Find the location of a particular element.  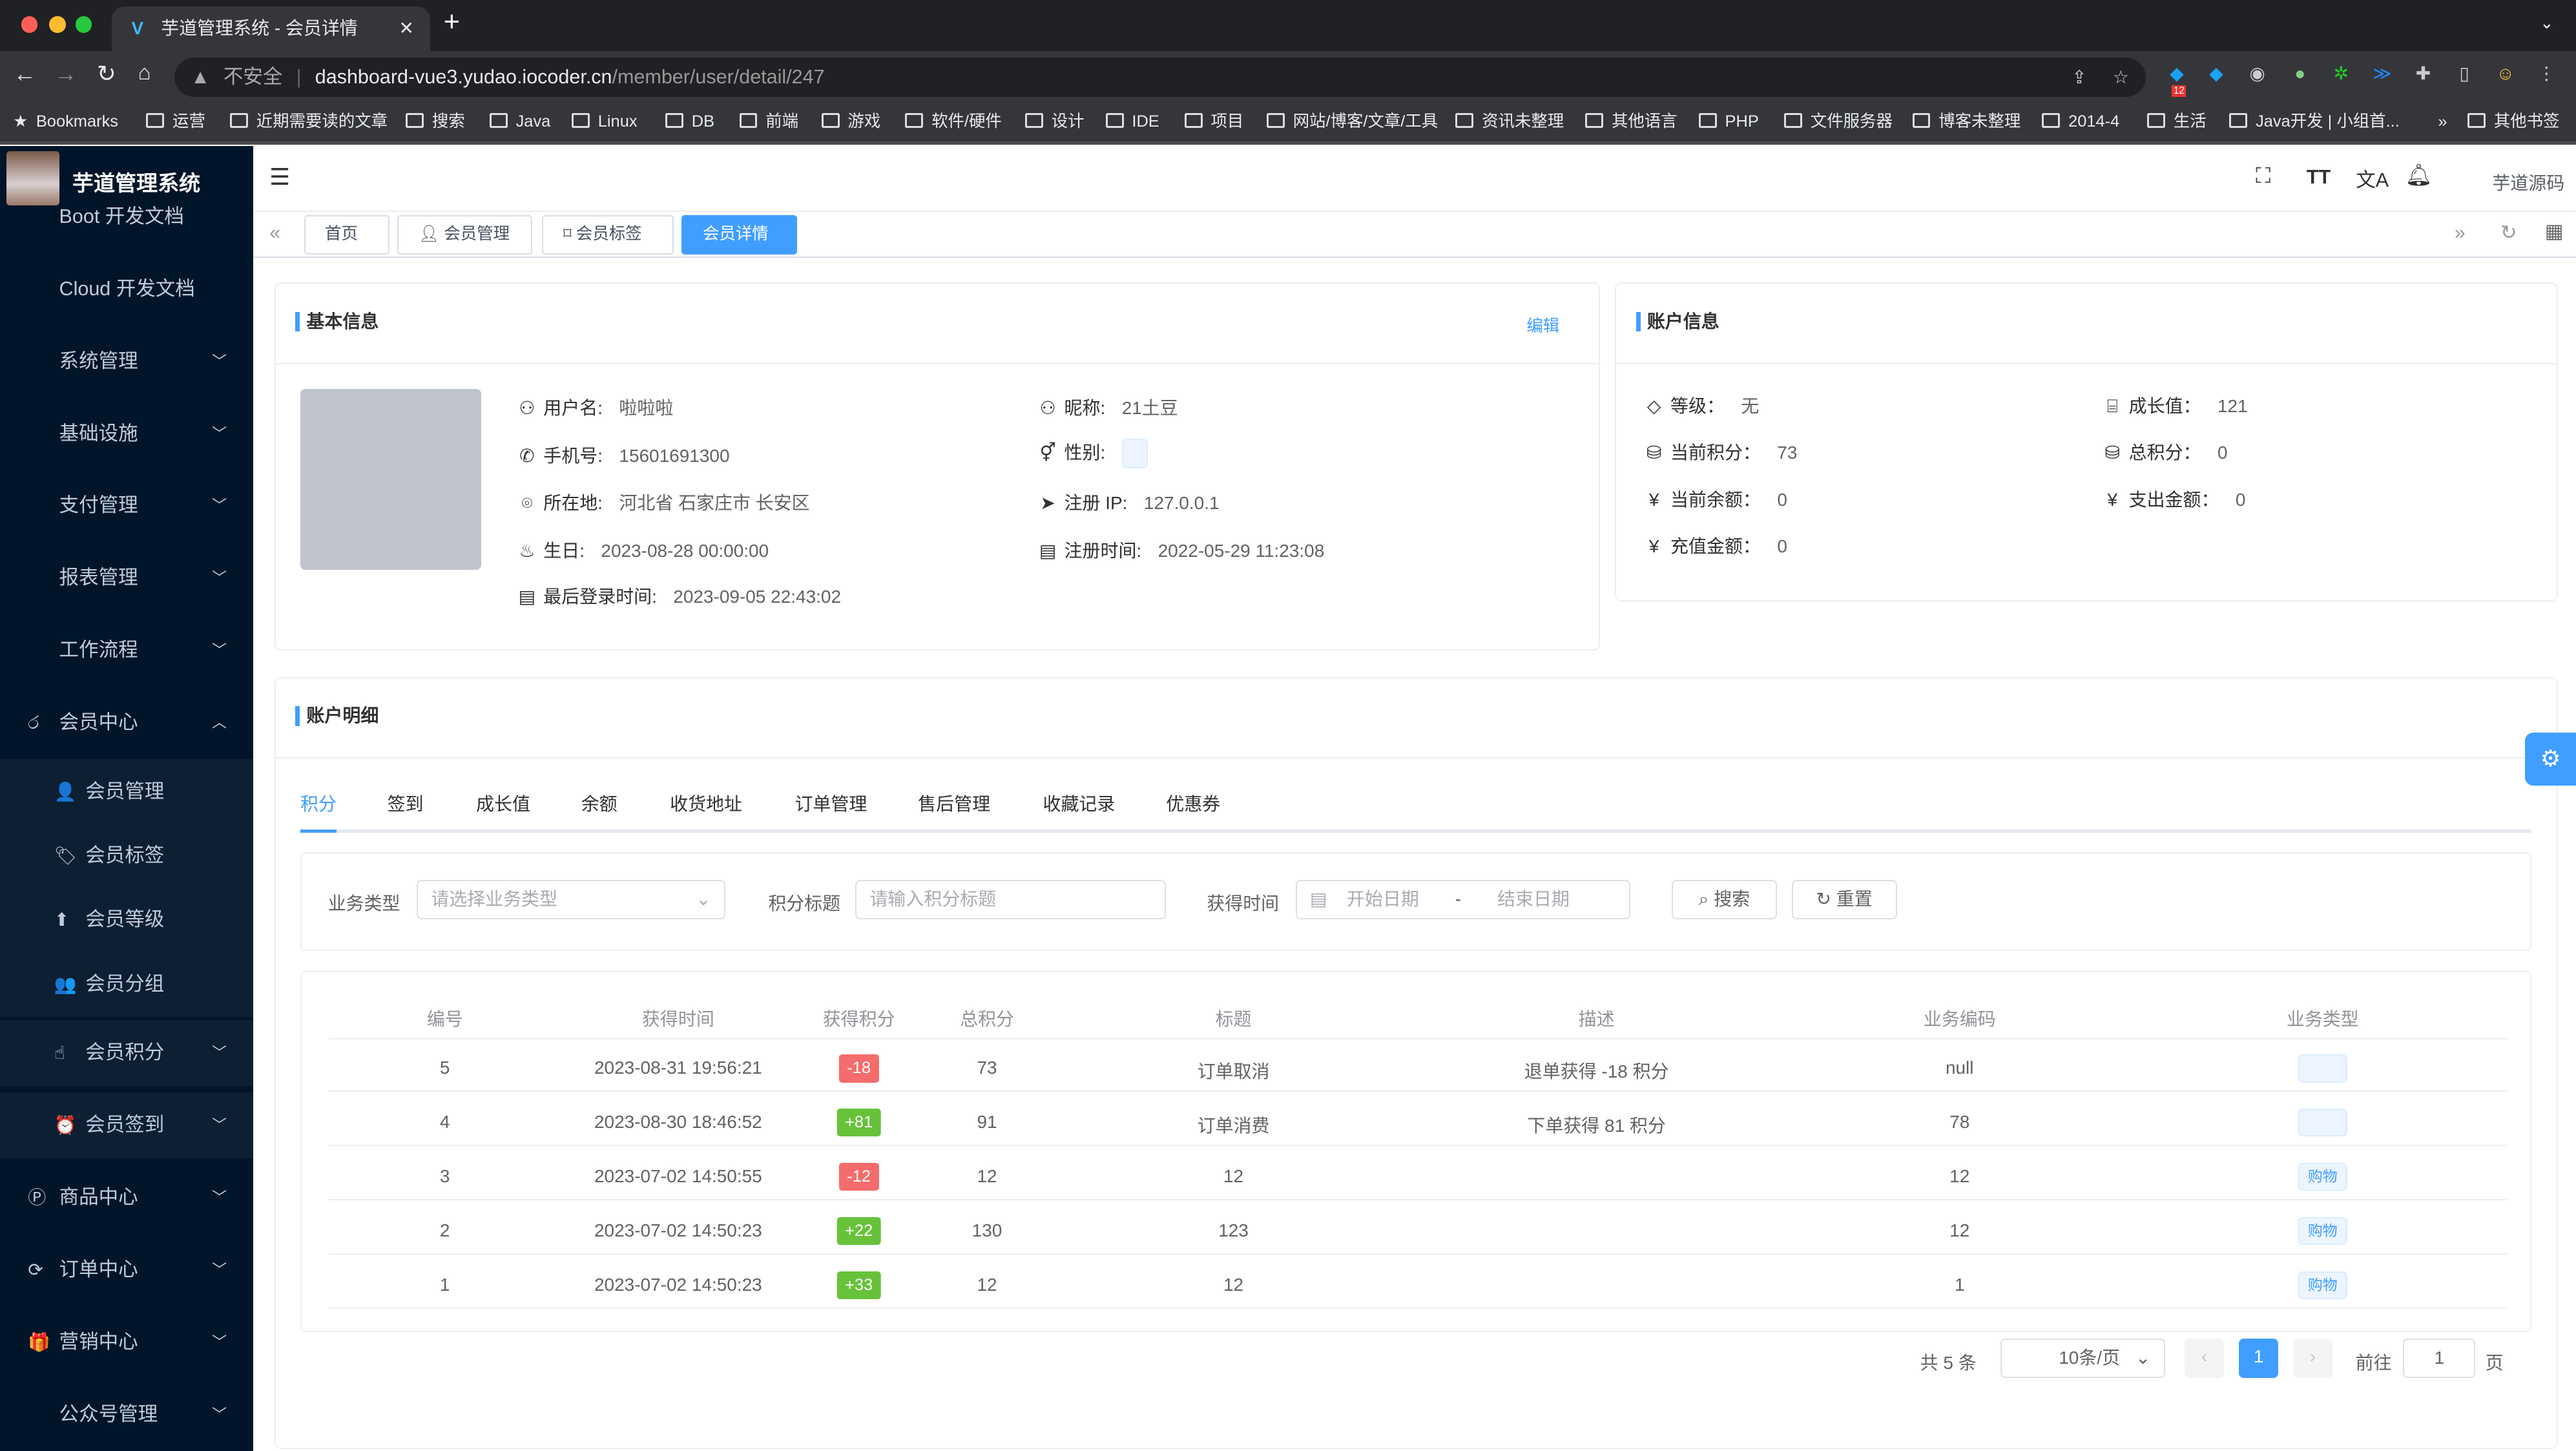

extension-icon: ● is located at coordinates (2300, 73).